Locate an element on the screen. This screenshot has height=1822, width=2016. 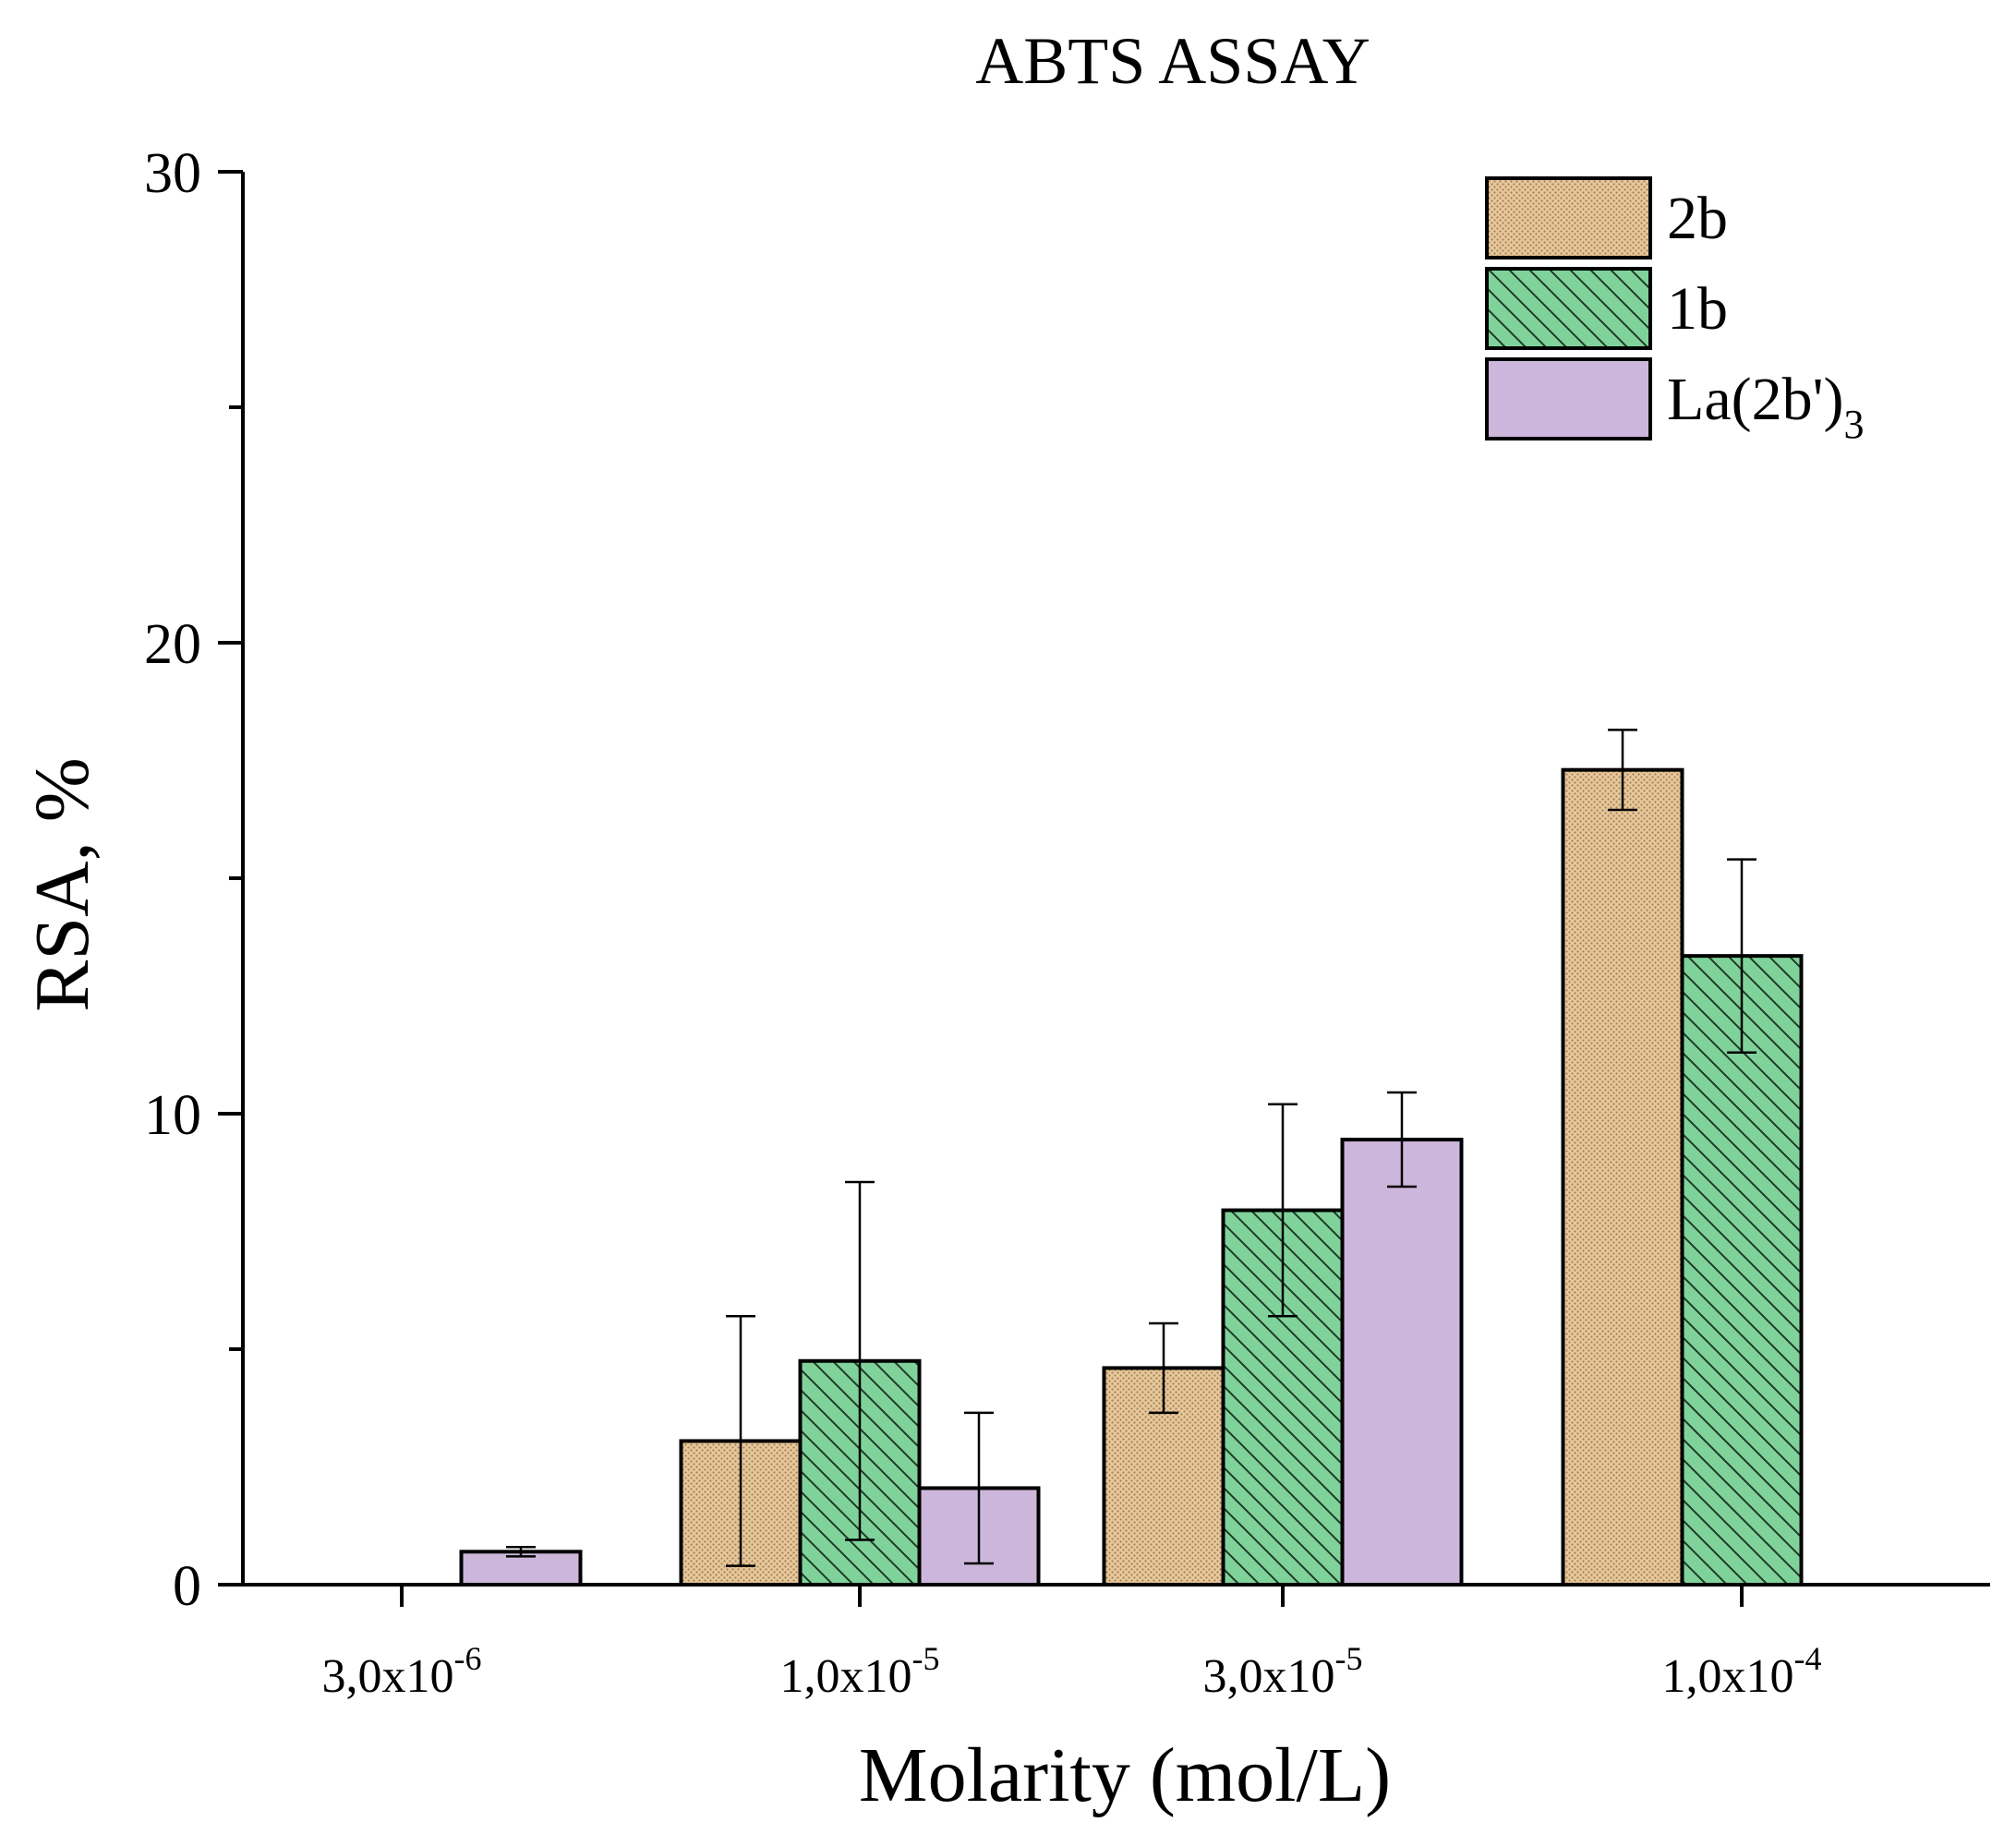
y-tick-label: 10 is located at coordinates (172, 1115).